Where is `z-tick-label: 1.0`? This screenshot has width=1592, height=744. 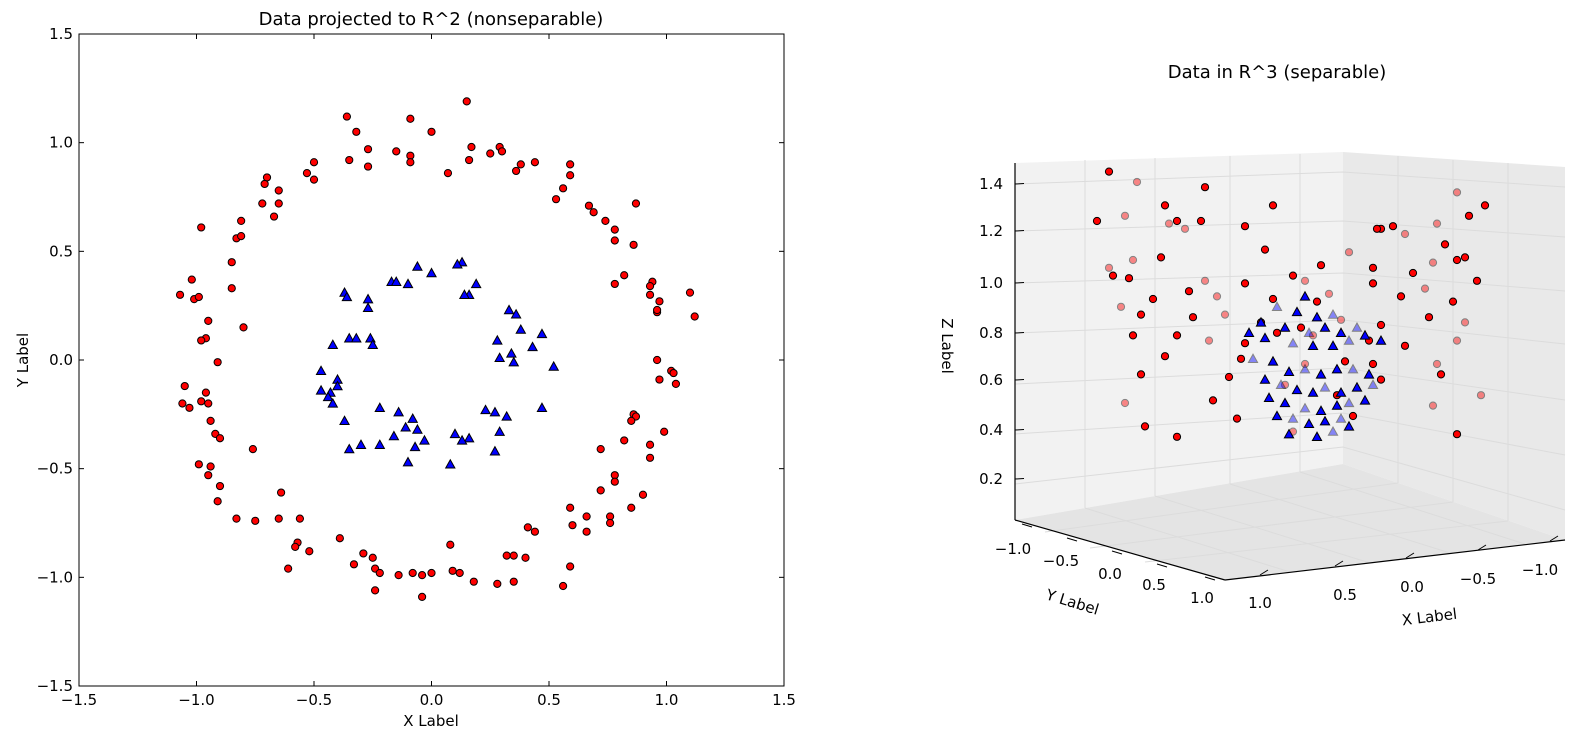
z-tick-label: 1.0 is located at coordinates (991, 283).